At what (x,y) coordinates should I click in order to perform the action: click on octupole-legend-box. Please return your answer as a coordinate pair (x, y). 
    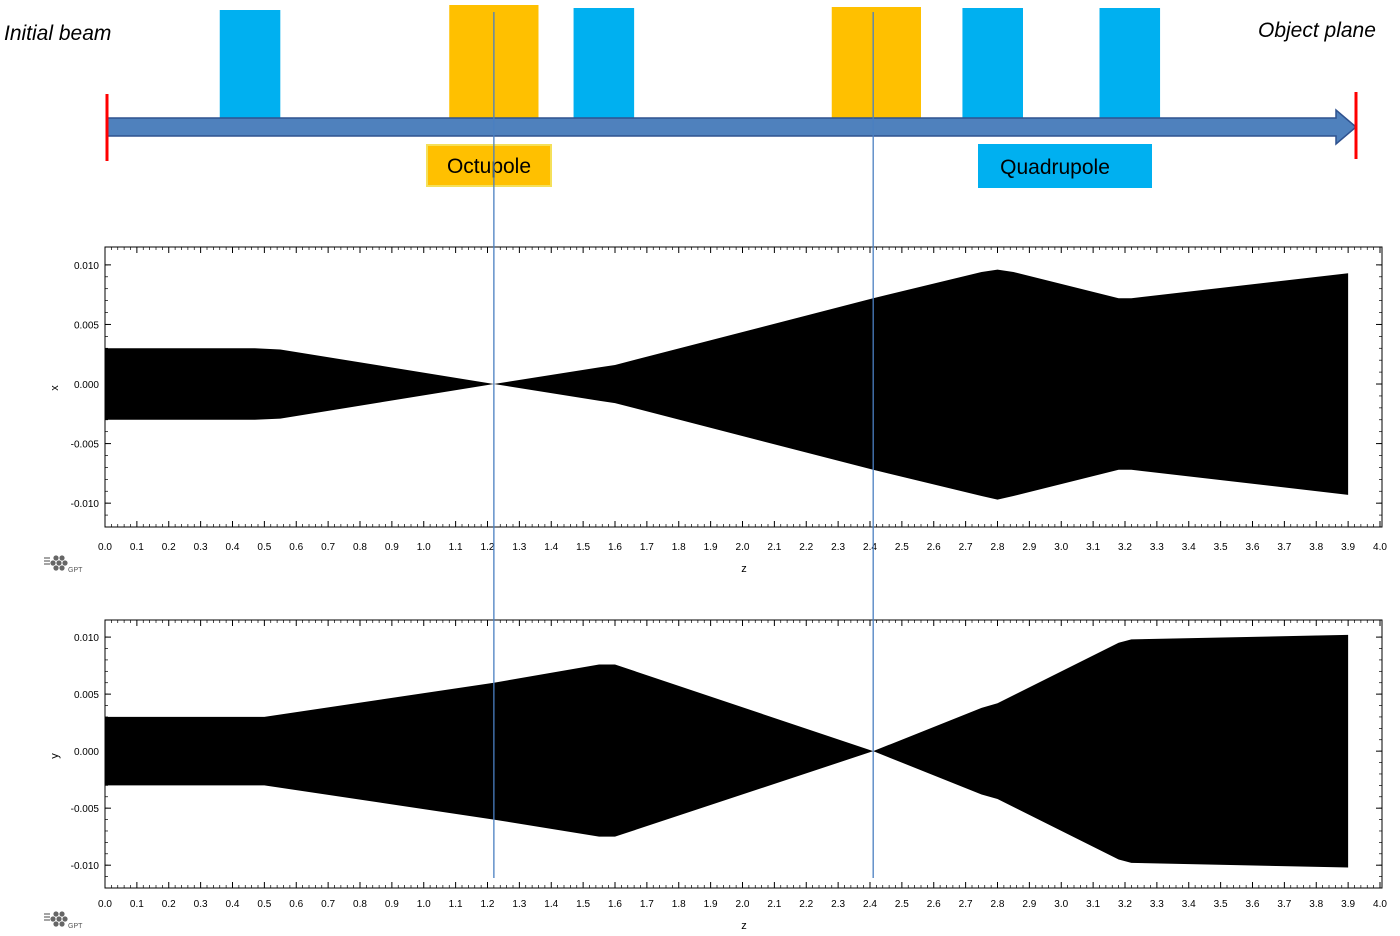
    Looking at the image, I should click on (489, 165).